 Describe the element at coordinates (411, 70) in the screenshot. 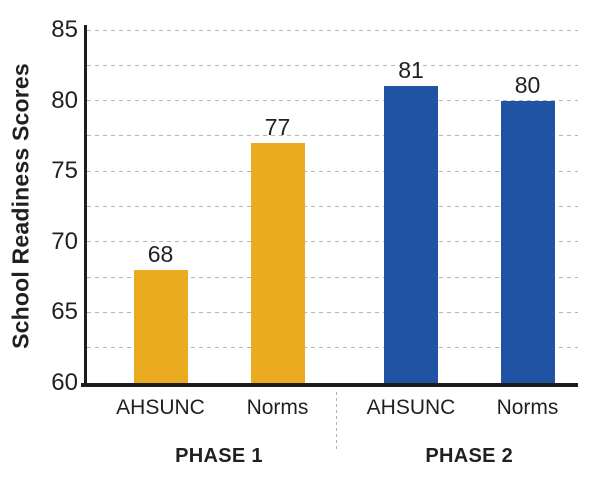

I see `bar-value-label: 81` at that location.